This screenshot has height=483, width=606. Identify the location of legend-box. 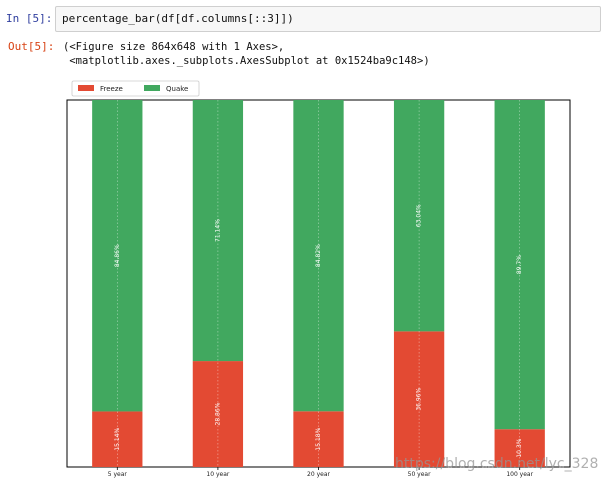
(135, 88).